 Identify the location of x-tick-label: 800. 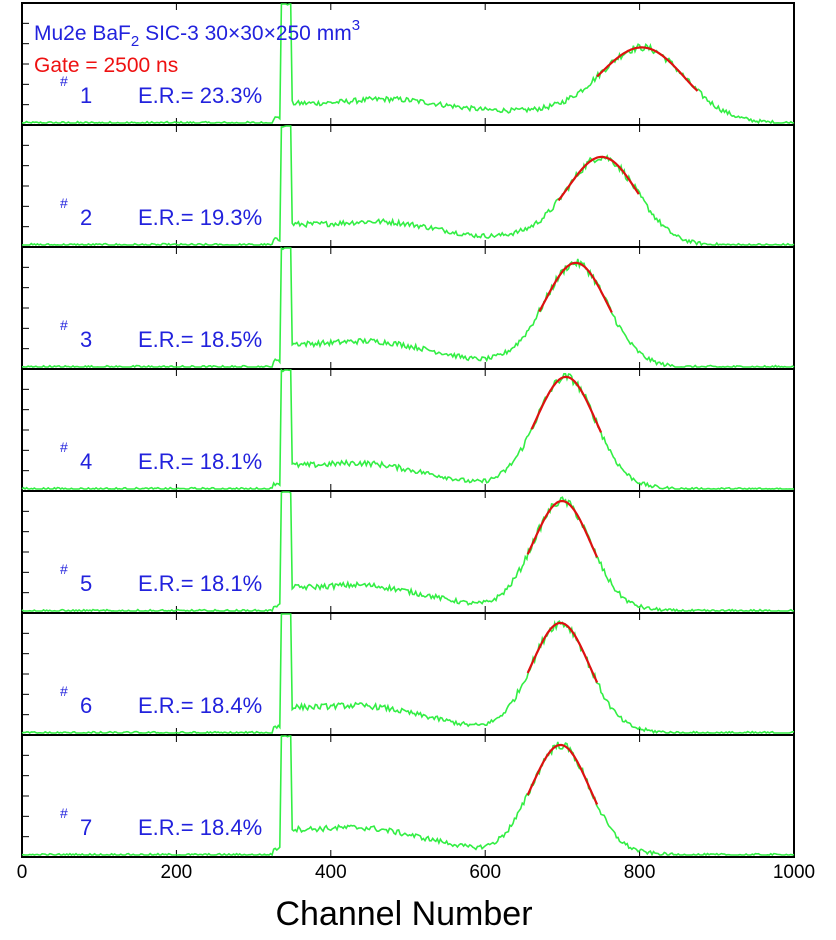
(640, 872).